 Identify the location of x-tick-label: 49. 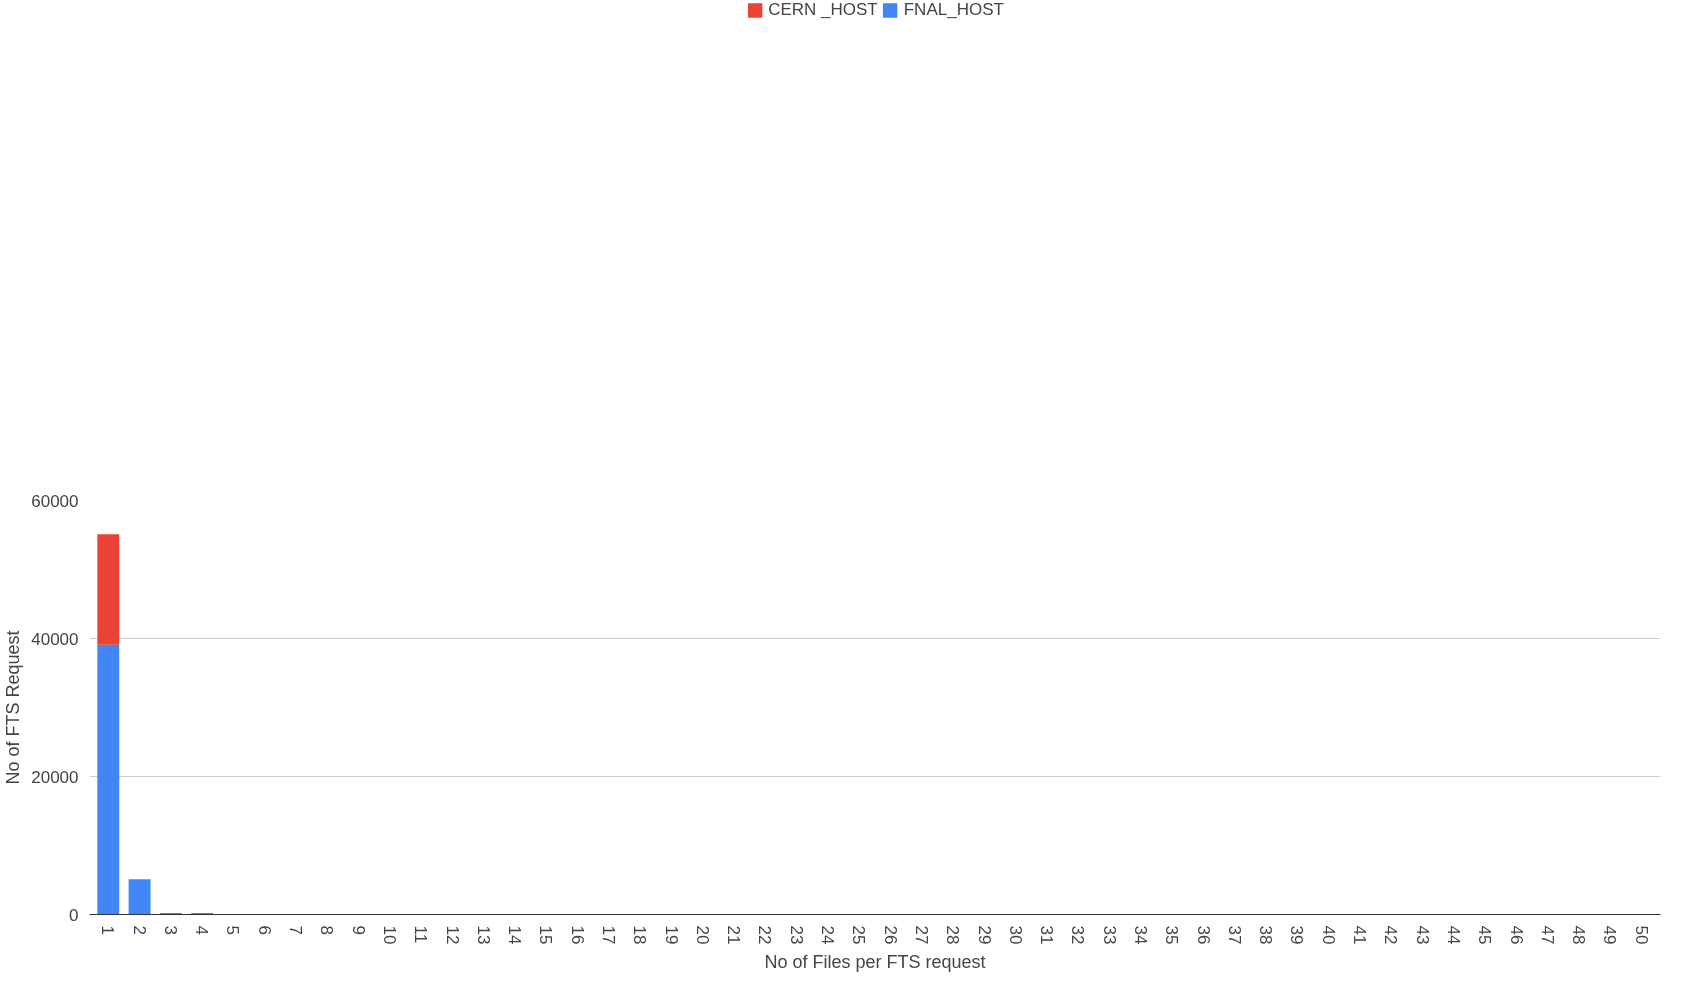
(1610, 935).